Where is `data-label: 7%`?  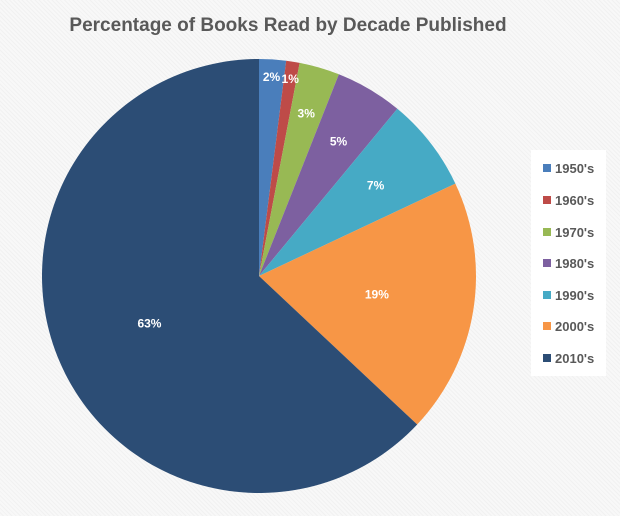
data-label: 7% is located at coordinates (376, 186).